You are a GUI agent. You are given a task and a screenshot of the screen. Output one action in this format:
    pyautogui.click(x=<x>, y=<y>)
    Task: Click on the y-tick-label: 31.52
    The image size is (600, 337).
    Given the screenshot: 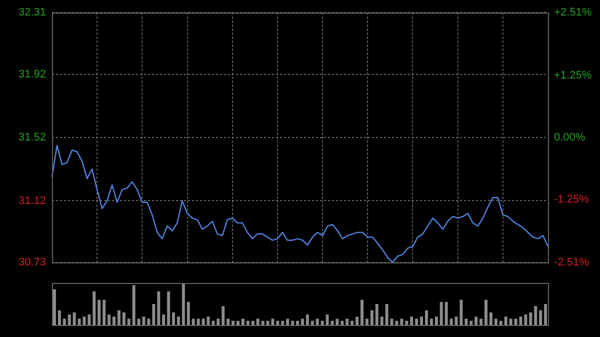 What is the action you would take?
    pyautogui.click(x=32, y=138)
    